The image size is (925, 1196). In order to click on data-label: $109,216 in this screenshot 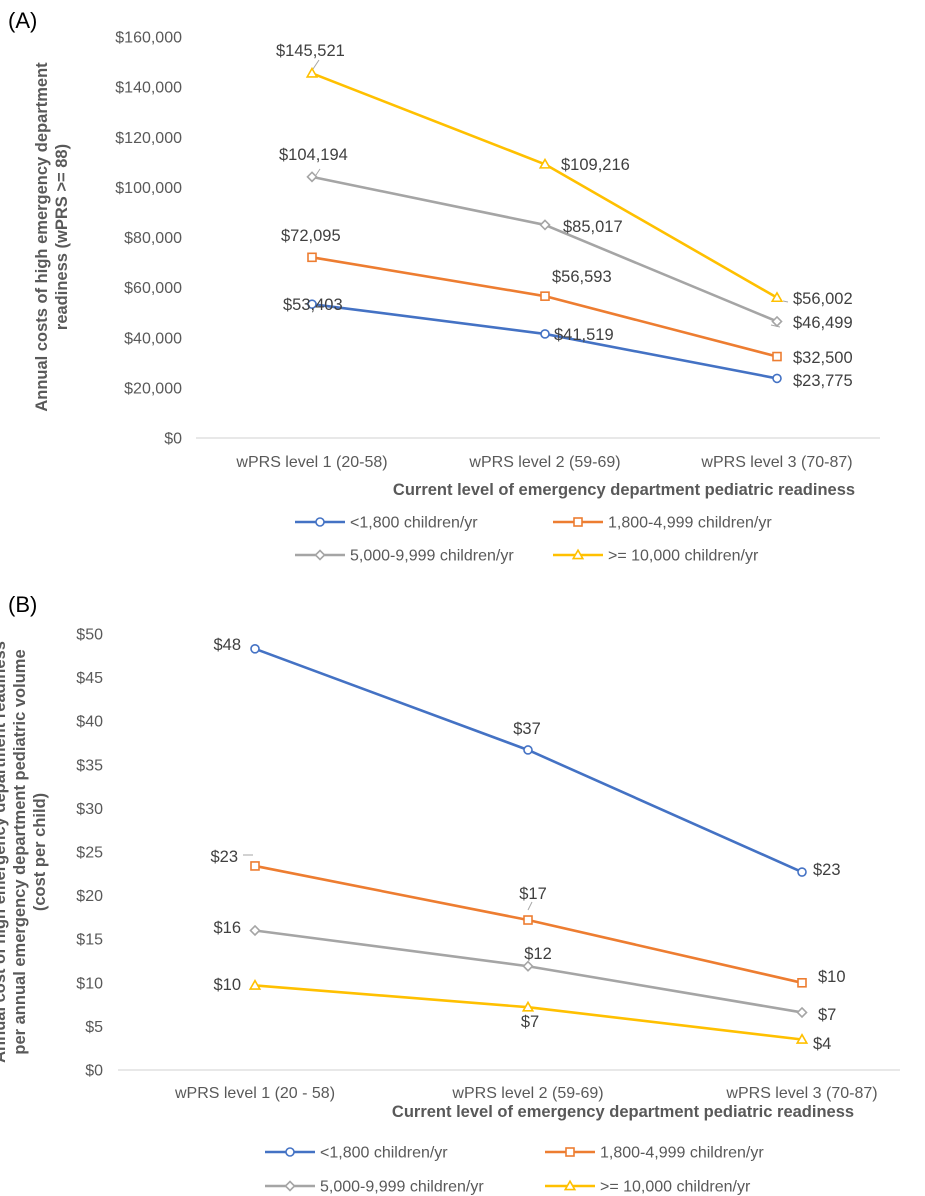, I will do `click(595, 165)`.